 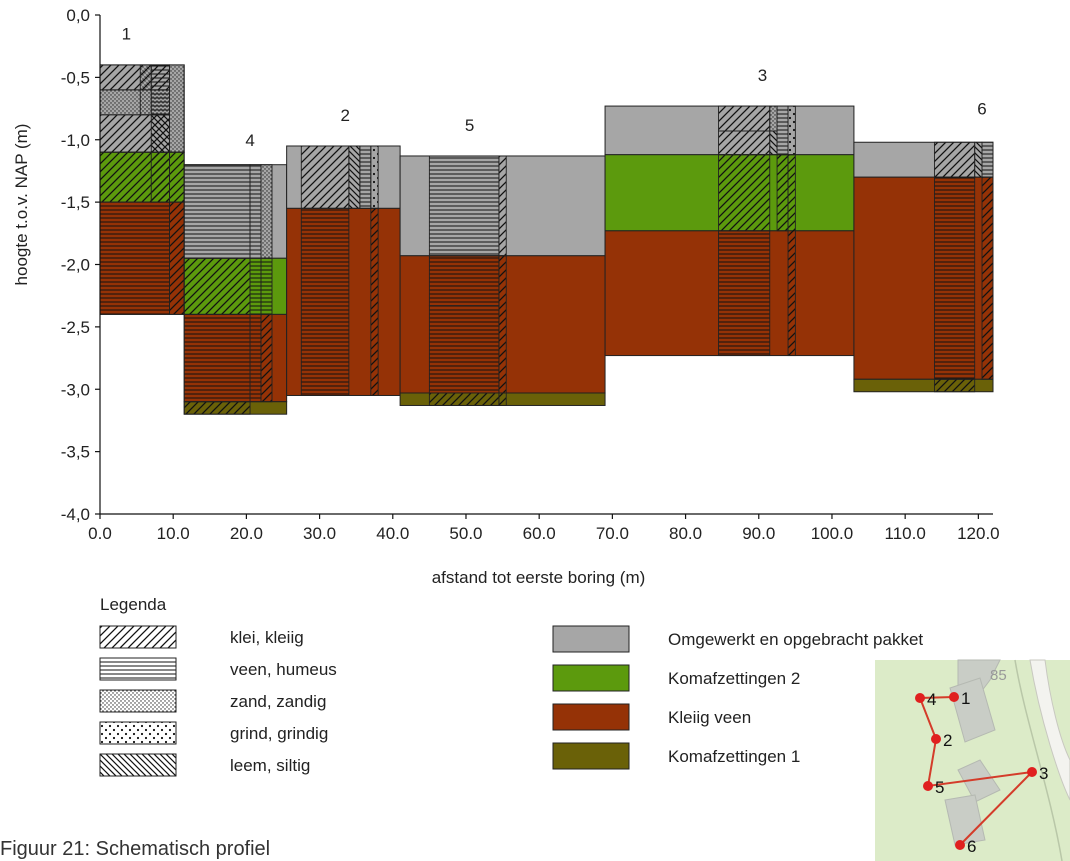 What do you see at coordinates (246, 533) in the screenshot?
I see `x-tick-label: 20.0` at bounding box center [246, 533].